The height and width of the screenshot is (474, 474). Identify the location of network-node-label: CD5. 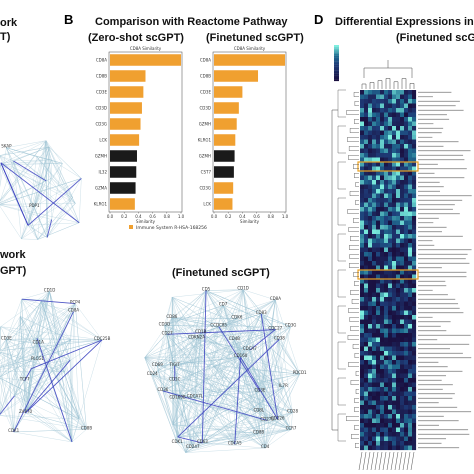
(206, 289).